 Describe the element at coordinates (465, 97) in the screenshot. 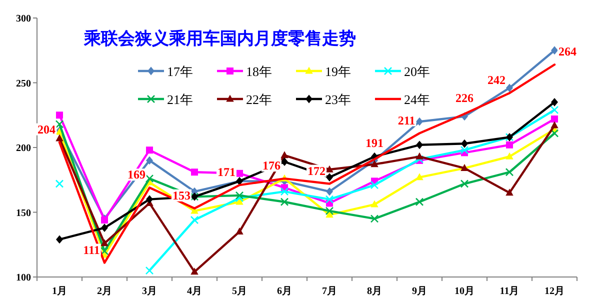

I see `data-label: 226` at that location.